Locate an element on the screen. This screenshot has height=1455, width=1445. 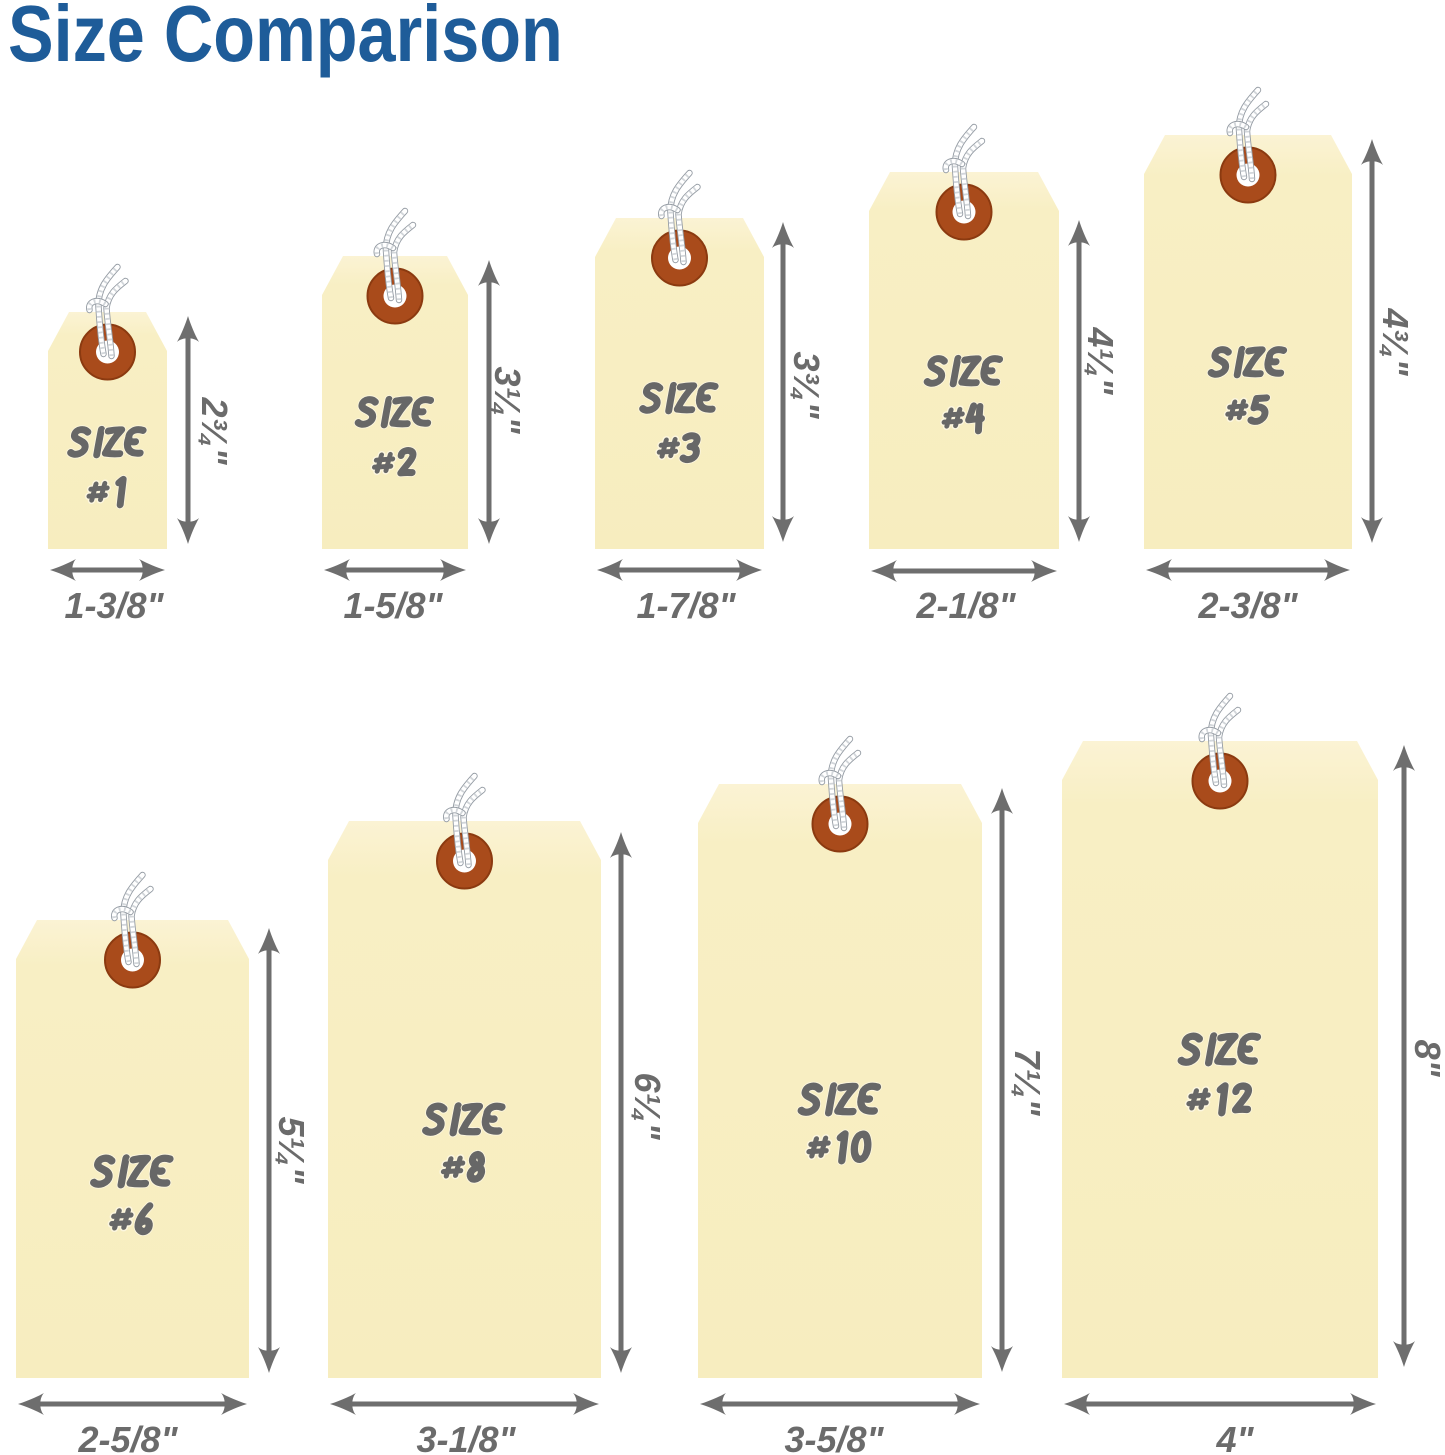
svg-text: 3-5/8" is located at coordinates (834, 1437).